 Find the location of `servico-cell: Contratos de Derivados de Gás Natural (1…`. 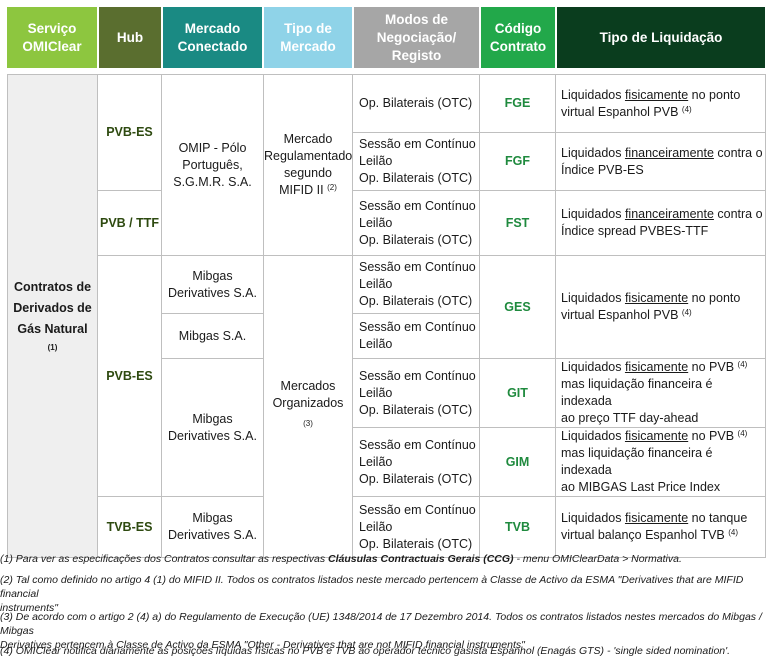

servico-cell: Contratos de Derivados de Gás Natural (1… is located at coordinates (52, 316).